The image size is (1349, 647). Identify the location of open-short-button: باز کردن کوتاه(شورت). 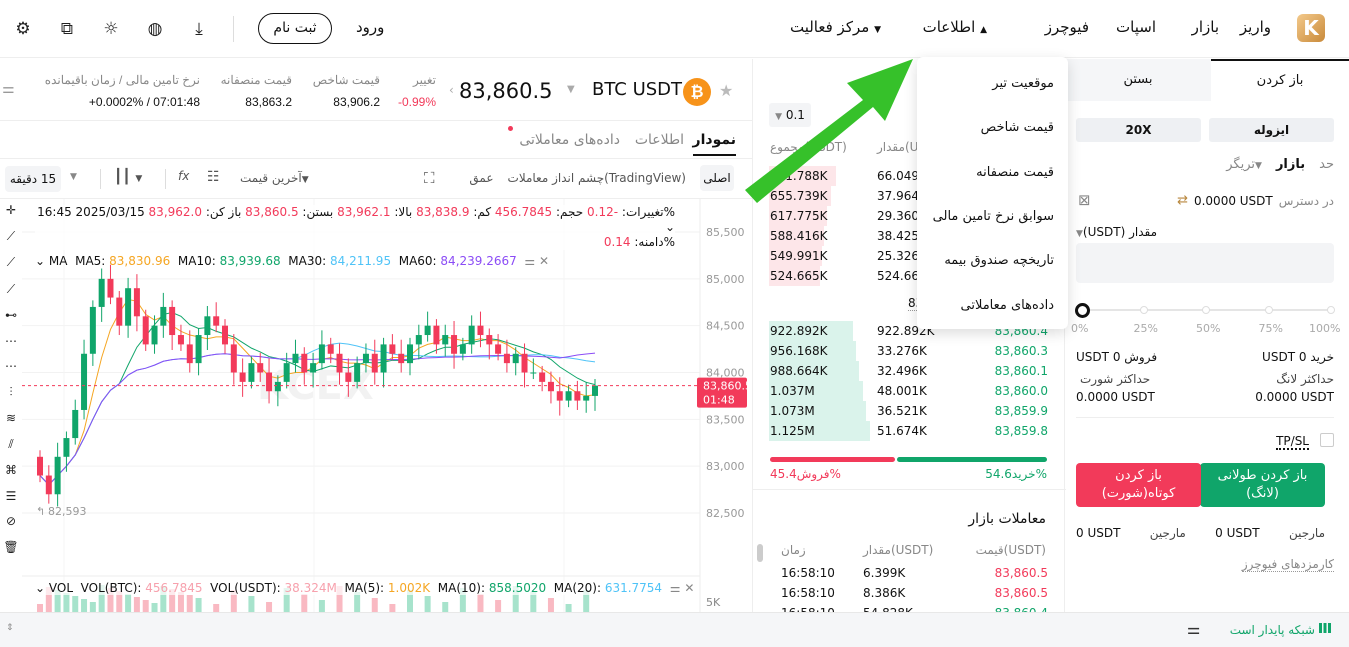
(1138, 485).